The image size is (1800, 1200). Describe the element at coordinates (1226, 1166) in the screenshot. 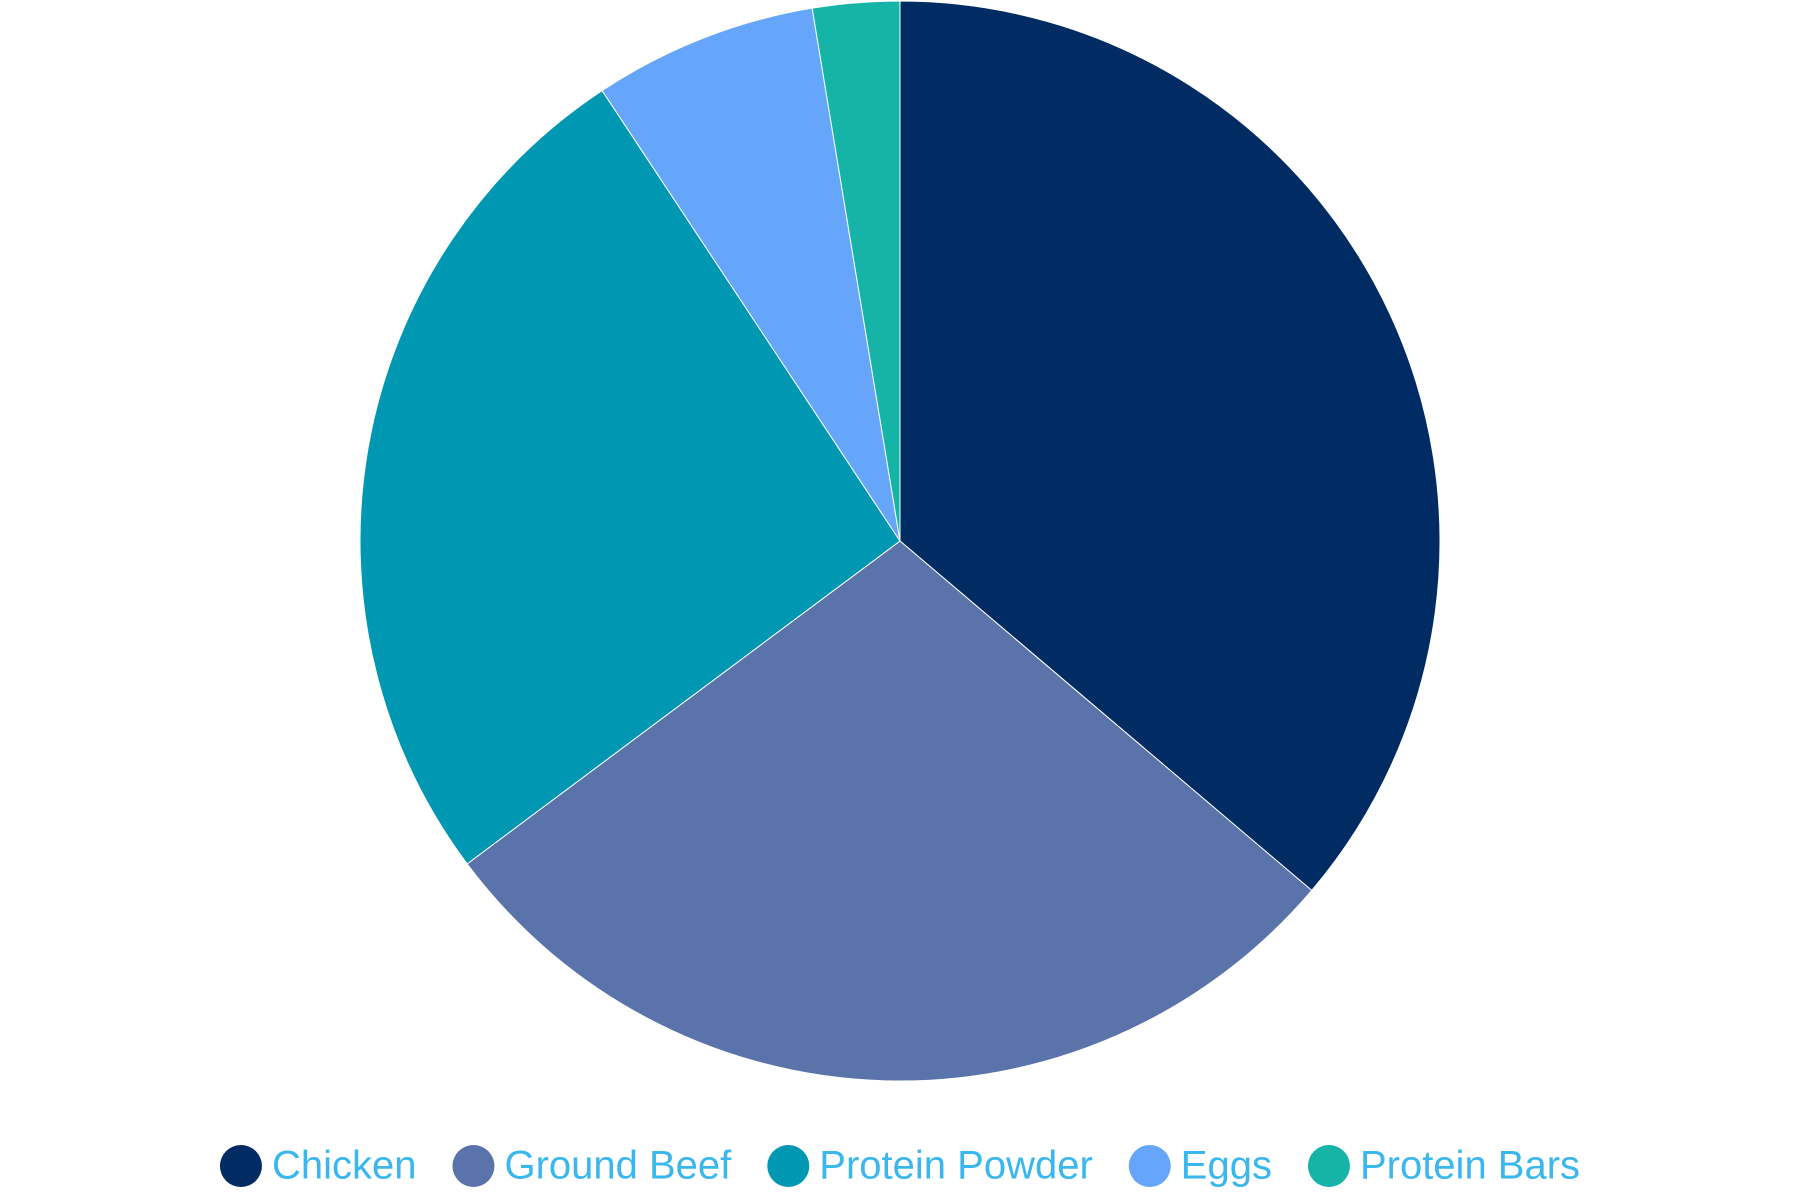

I see `legend-label: Eggs` at that location.